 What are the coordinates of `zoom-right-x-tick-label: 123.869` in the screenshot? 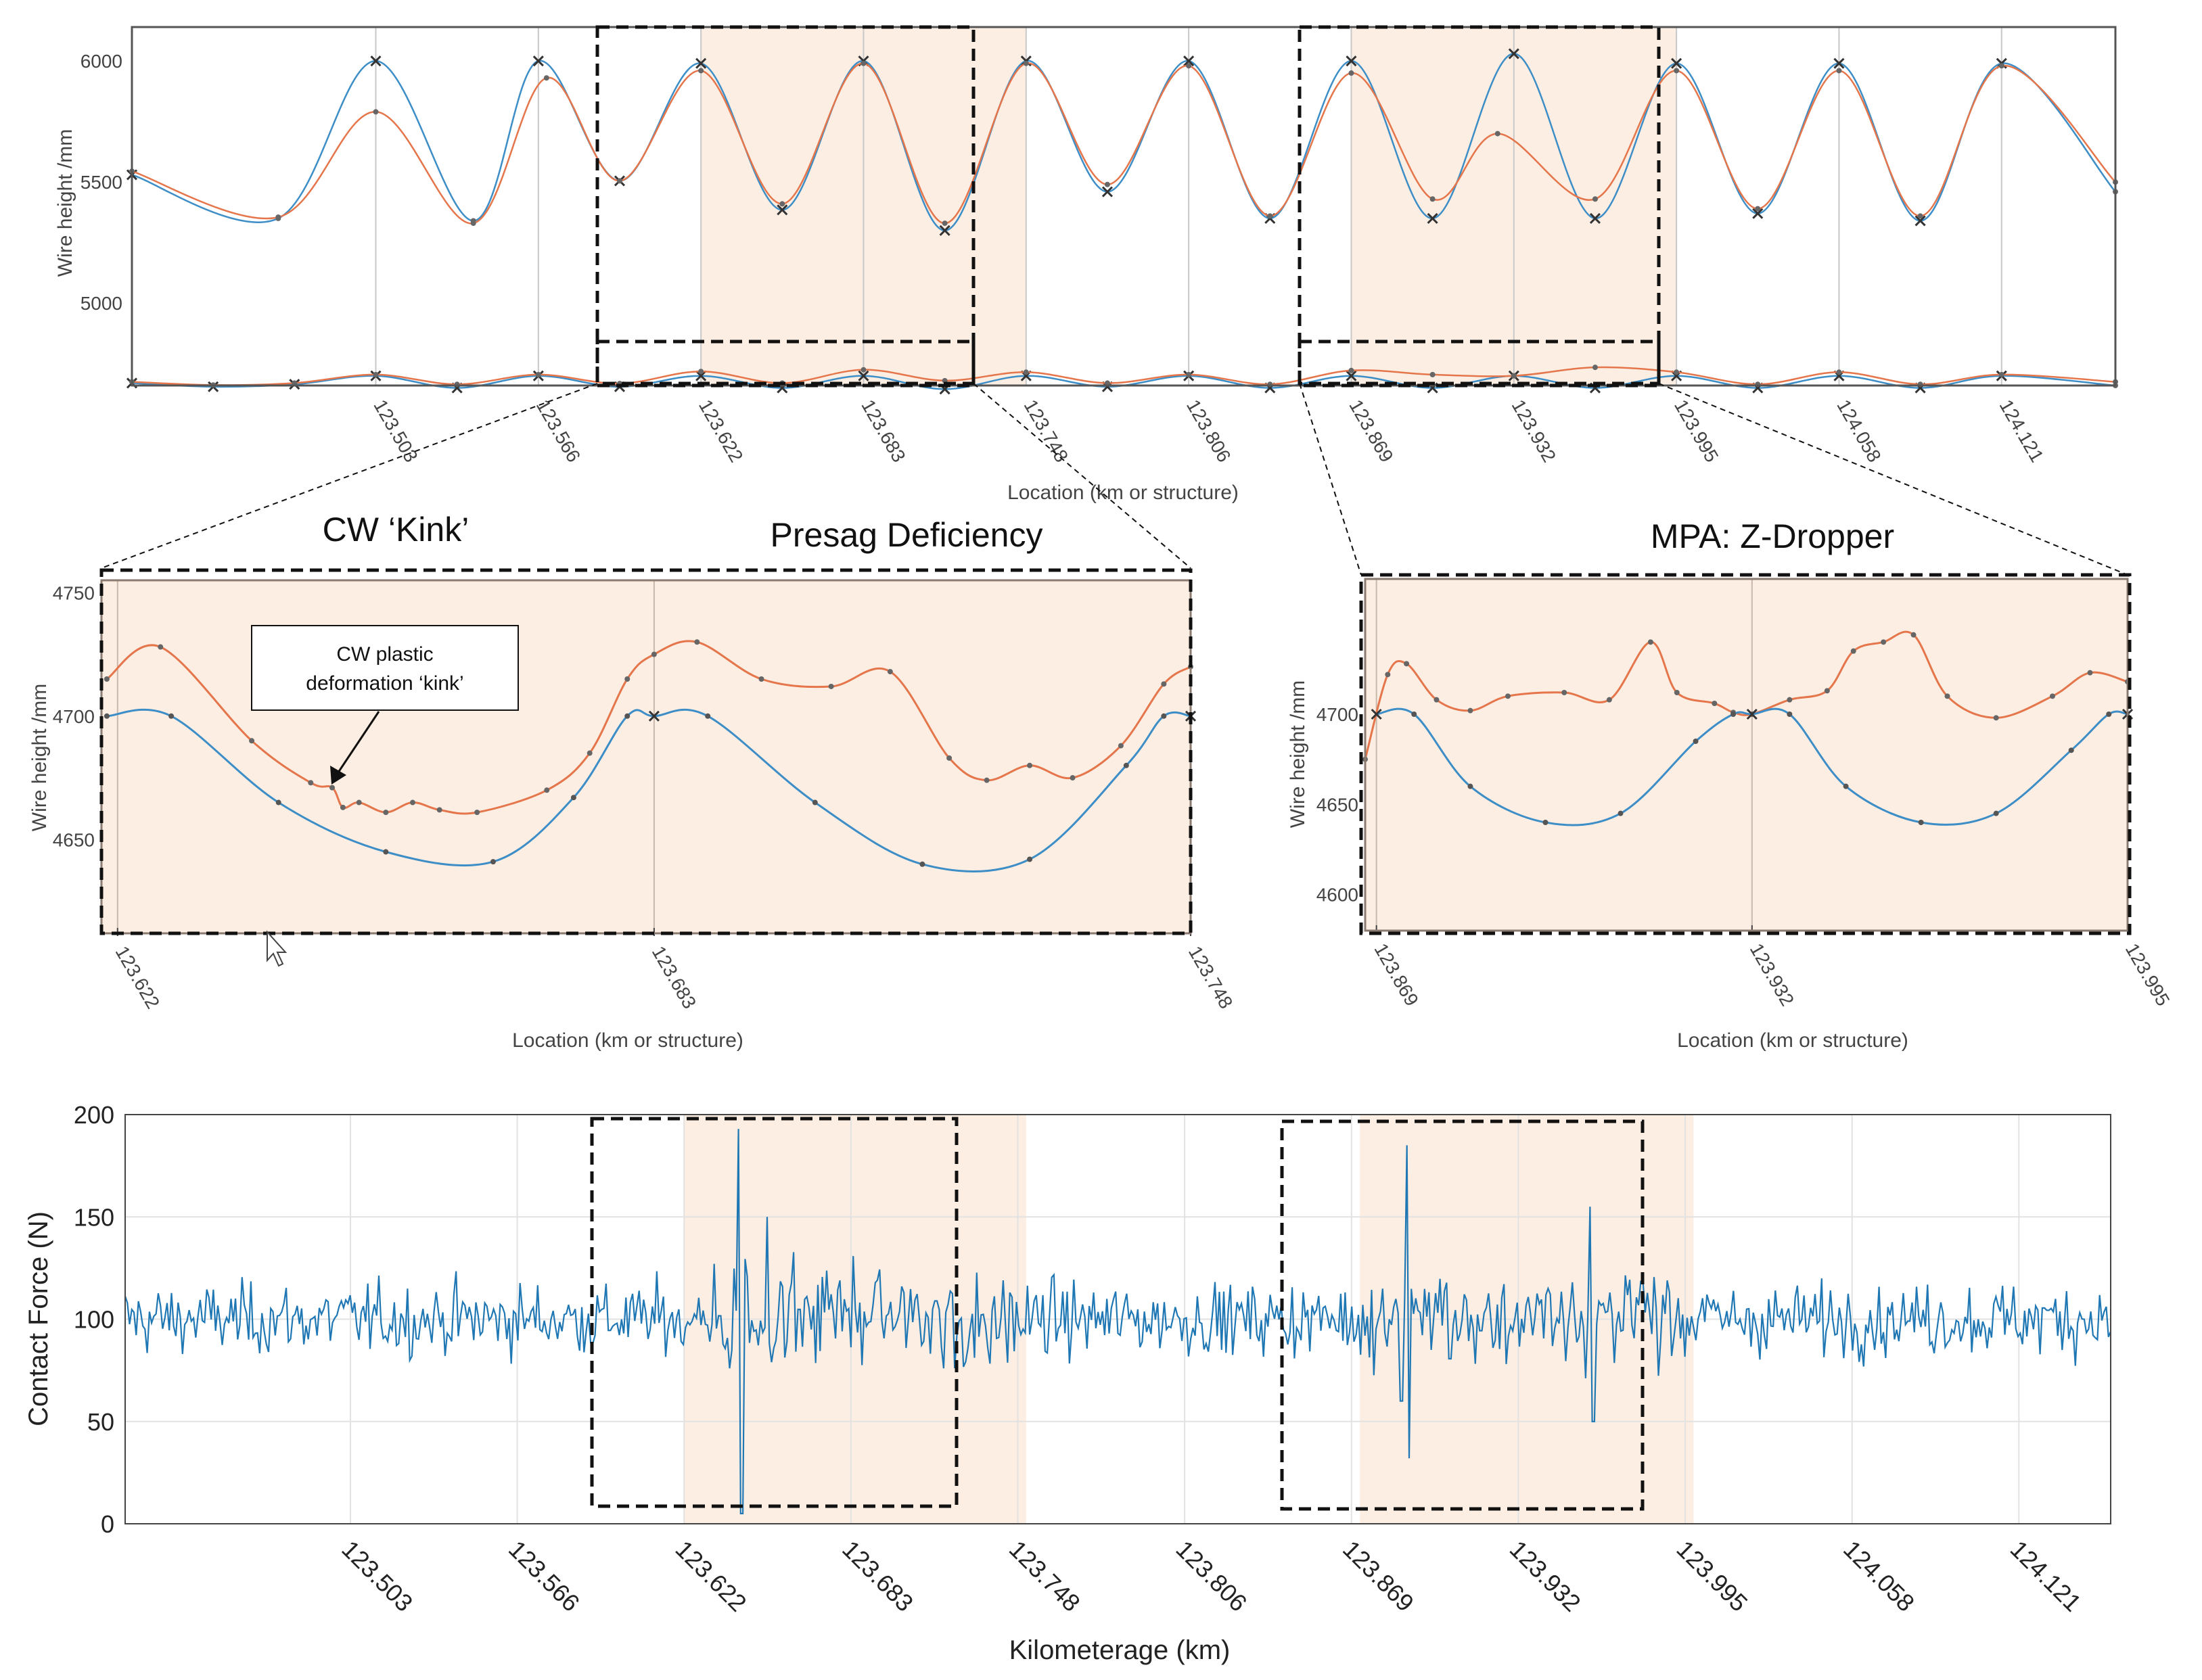 It's located at (1396, 975).